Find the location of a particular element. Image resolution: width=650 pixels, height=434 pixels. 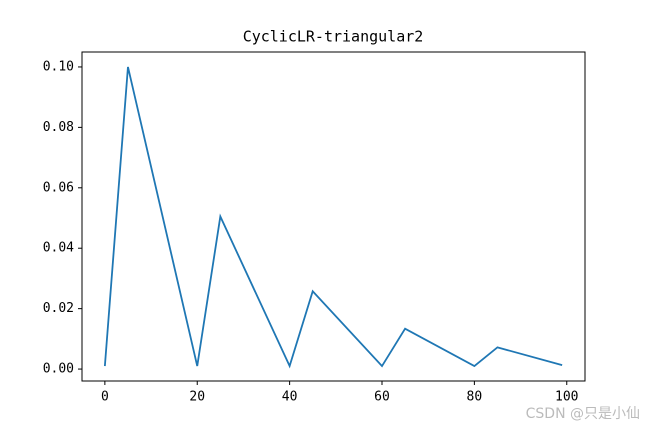

y-tick-label: 0.04 is located at coordinates (58, 248).